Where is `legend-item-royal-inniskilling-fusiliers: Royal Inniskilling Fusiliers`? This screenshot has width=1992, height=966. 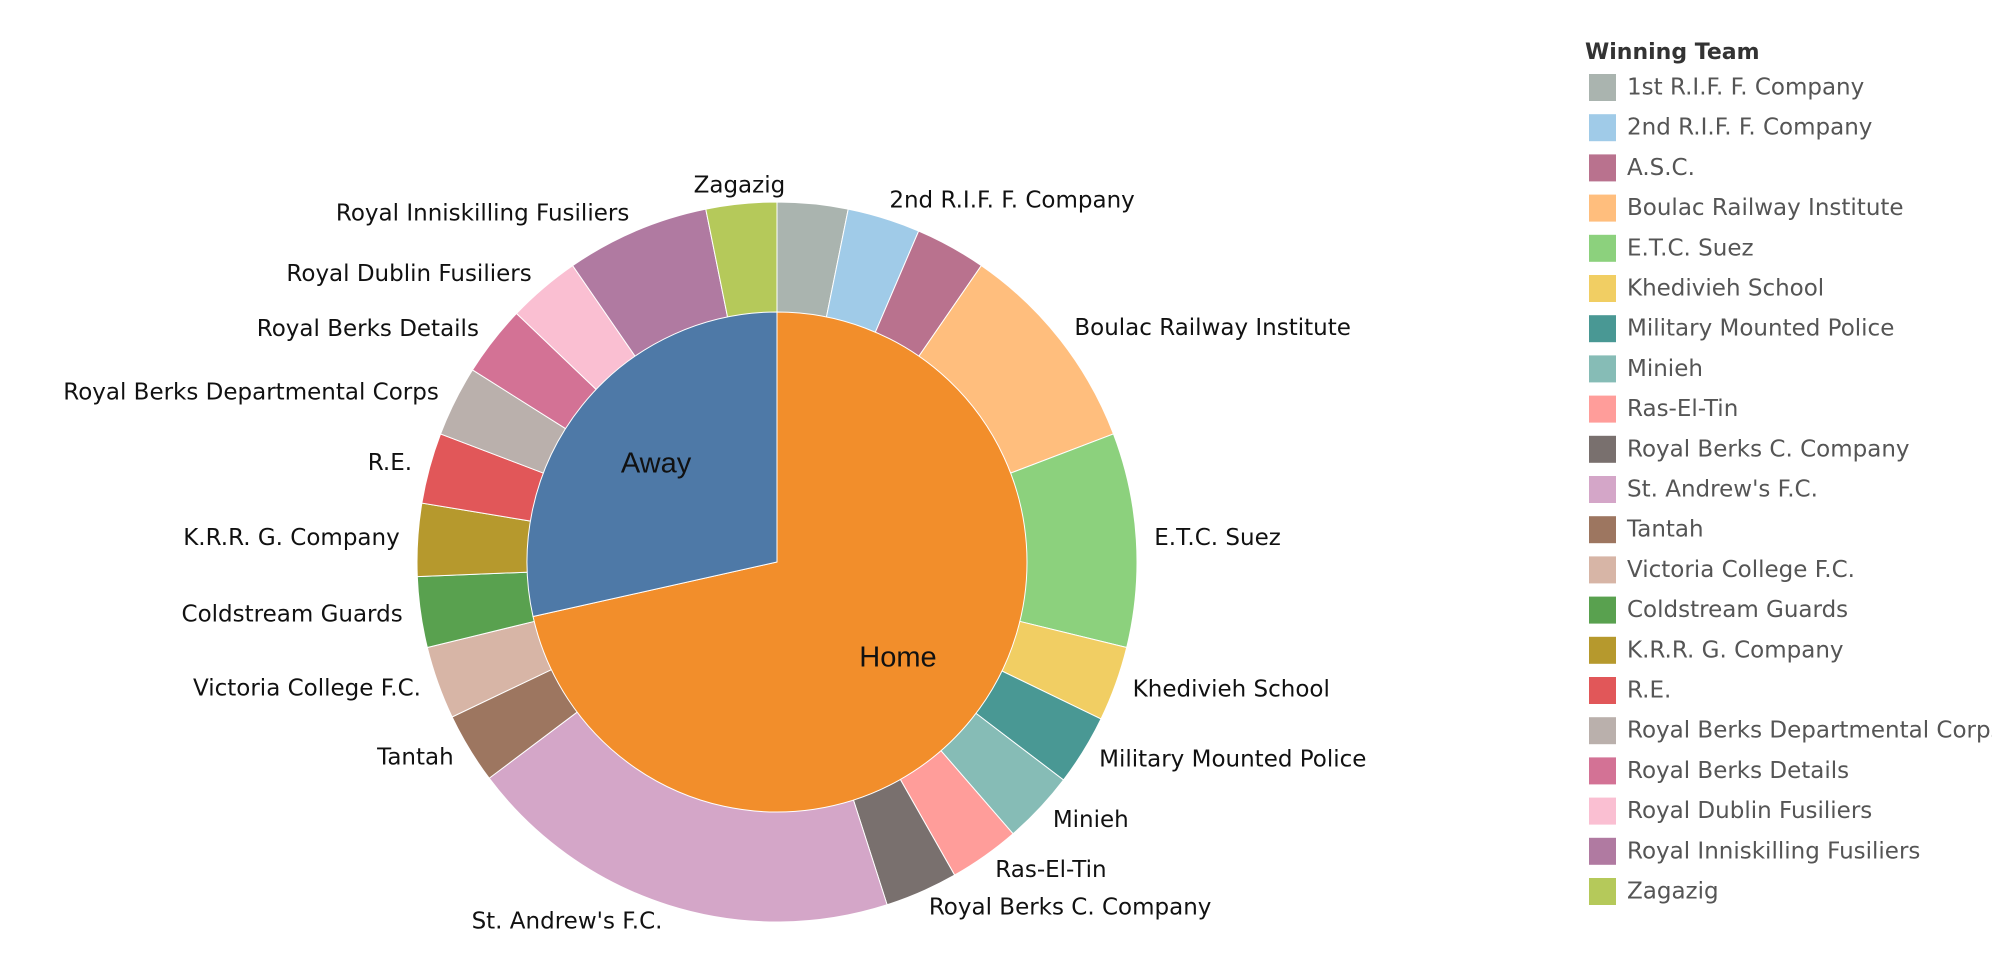
legend-item-royal-inniskilling-fusiliers: Royal Inniskilling Fusiliers is located at coordinates (1754, 851).